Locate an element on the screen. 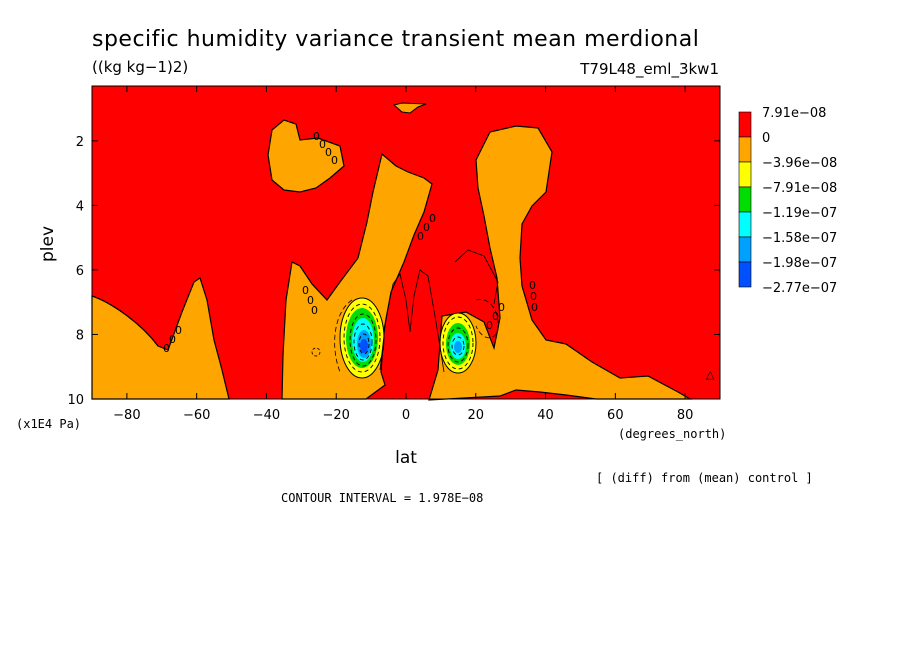 This screenshot has width=904, height=654. legend-label: −1.58e−07 is located at coordinates (799, 238).